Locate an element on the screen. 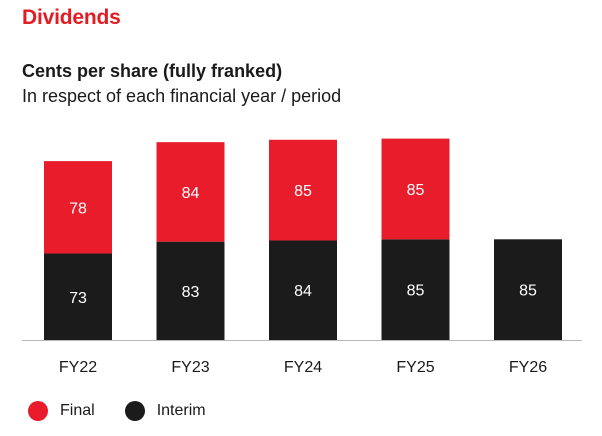 This screenshot has width=602, height=436. chart-subtitle: Cents per share (fully franked) is located at coordinates (152, 71).